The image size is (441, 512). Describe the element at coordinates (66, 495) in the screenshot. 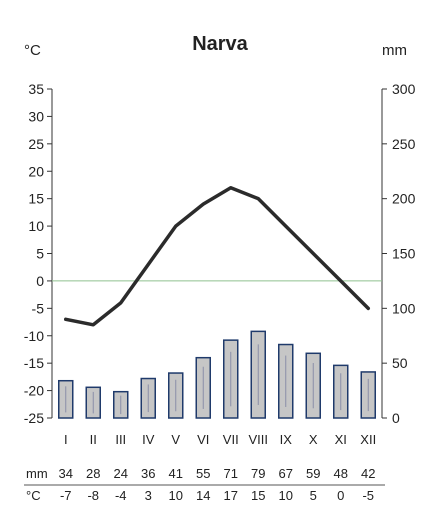

I see `temp-value-label: -7` at that location.